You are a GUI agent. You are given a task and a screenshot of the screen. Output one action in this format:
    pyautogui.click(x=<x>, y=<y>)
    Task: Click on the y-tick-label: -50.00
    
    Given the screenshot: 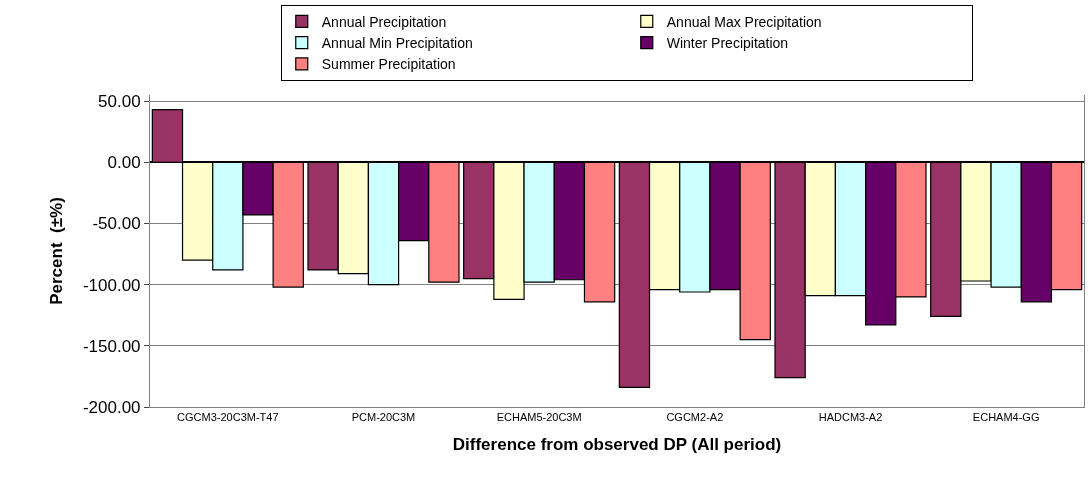 What is the action you would take?
    pyautogui.click(x=116, y=224)
    